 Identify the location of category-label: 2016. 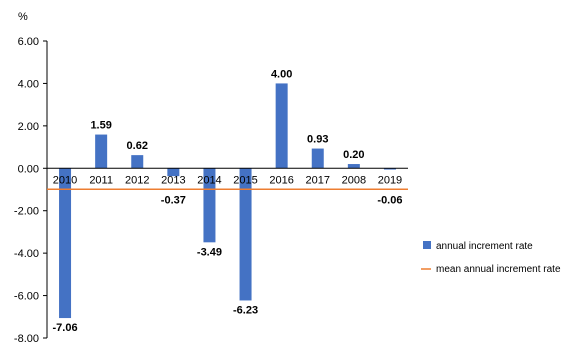
(281, 180).